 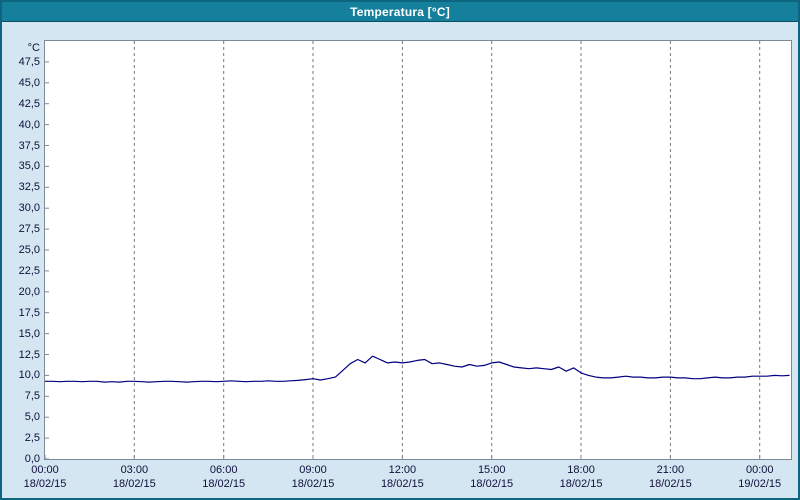 What do you see at coordinates (29, 61) in the screenshot?
I see `y-tick-label: 47,5` at bounding box center [29, 61].